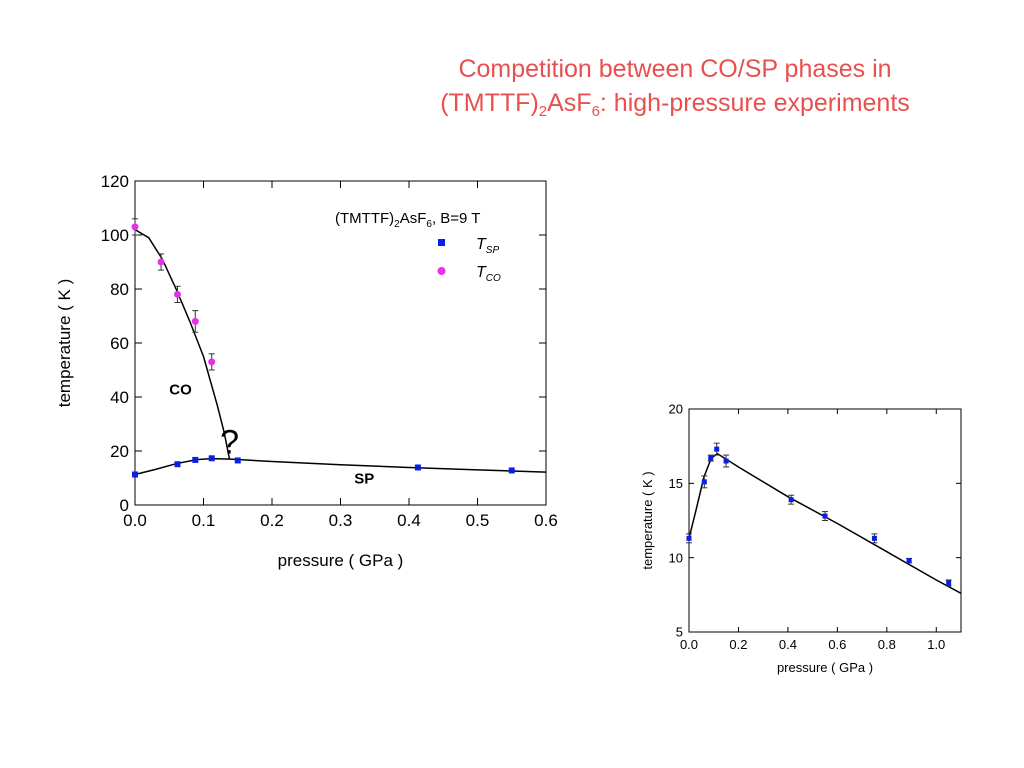 Image resolution: width=1024 pixels, height=768 pixels. What do you see at coordinates (441, 242) in the screenshot?
I see `main-legend-marker-square` at bounding box center [441, 242].